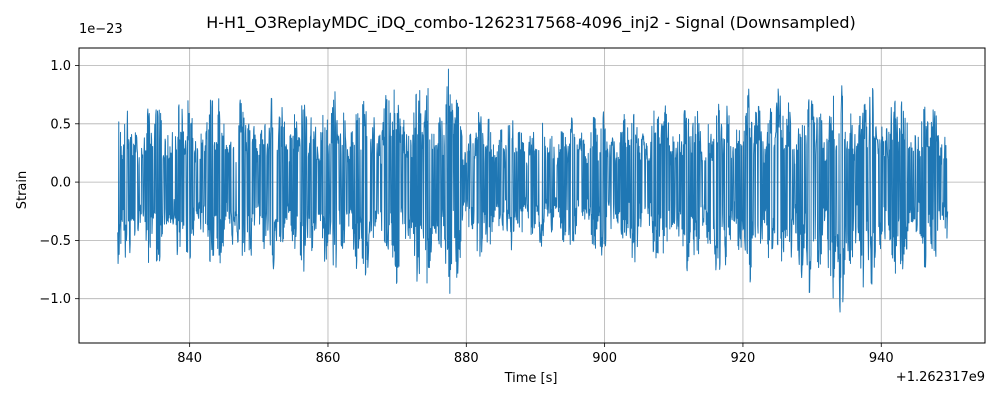 The width and height of the screenshot is (1000, 400). I want to click on x-axis: 840 860 880 900 920 940, so click(535, 354).